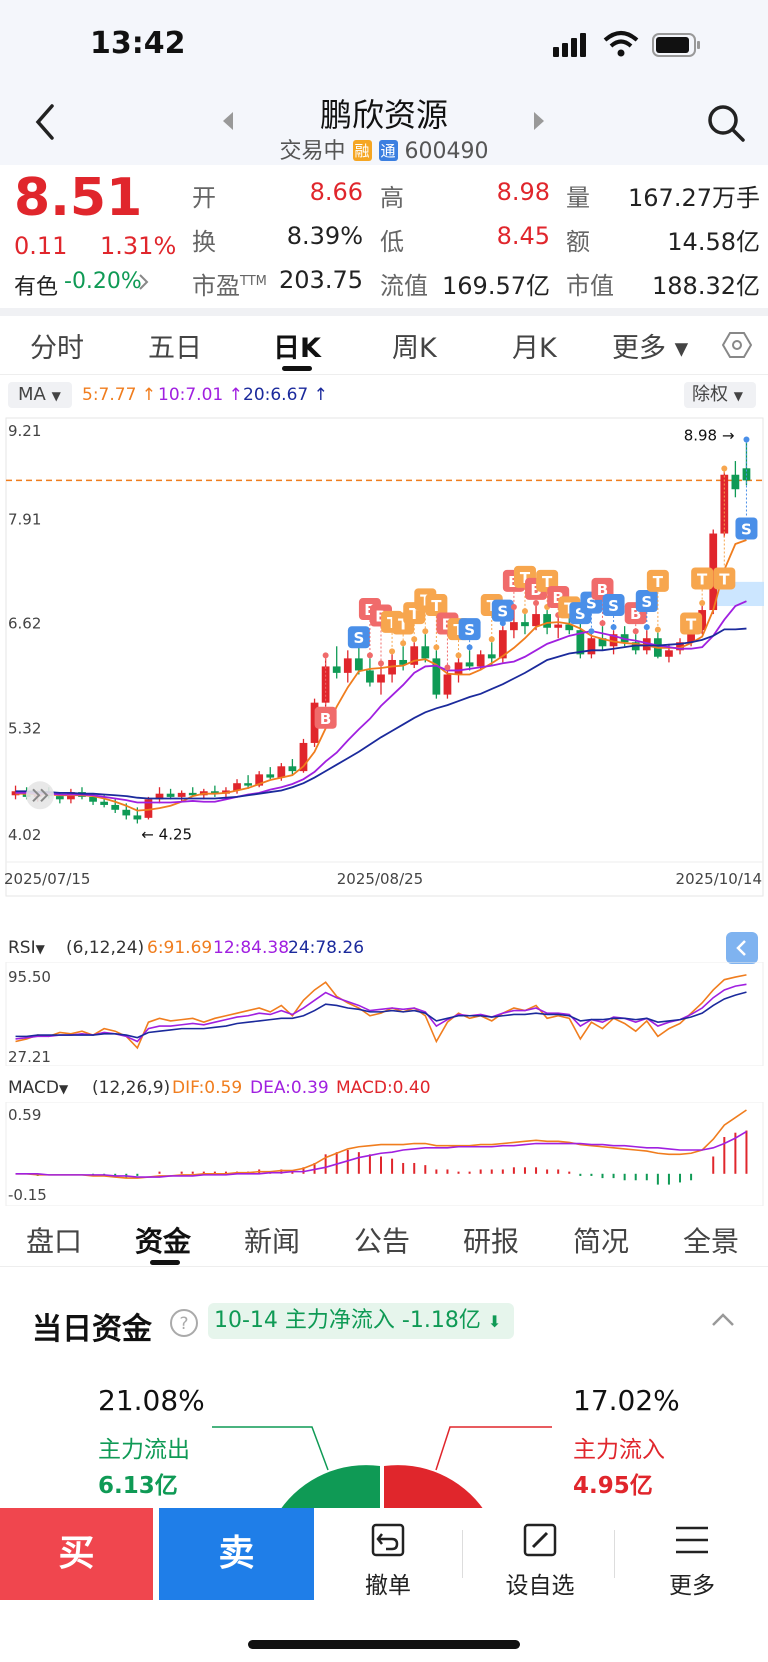 The image size is (768, 1662). Describe the element at coordinates (166, 834) in the screenshot. I see `min-price-label: ← 4.25` at that location.